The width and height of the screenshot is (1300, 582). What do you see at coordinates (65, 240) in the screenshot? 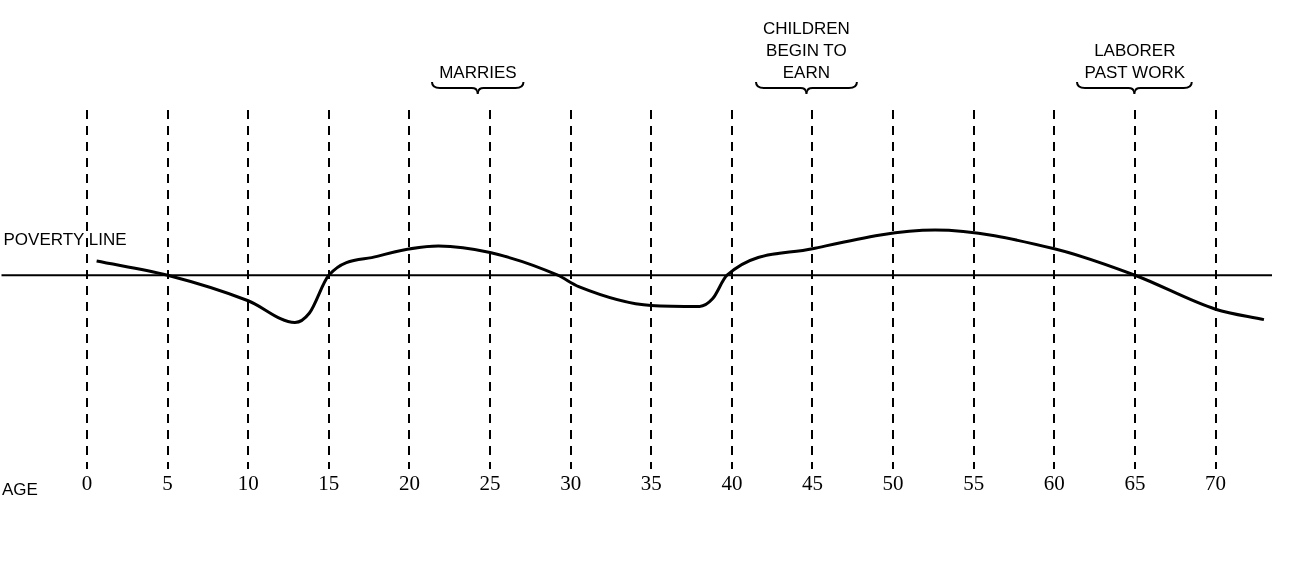
I see `ref-line-label: POVERTY LINE` at bounding box center [65, 240].